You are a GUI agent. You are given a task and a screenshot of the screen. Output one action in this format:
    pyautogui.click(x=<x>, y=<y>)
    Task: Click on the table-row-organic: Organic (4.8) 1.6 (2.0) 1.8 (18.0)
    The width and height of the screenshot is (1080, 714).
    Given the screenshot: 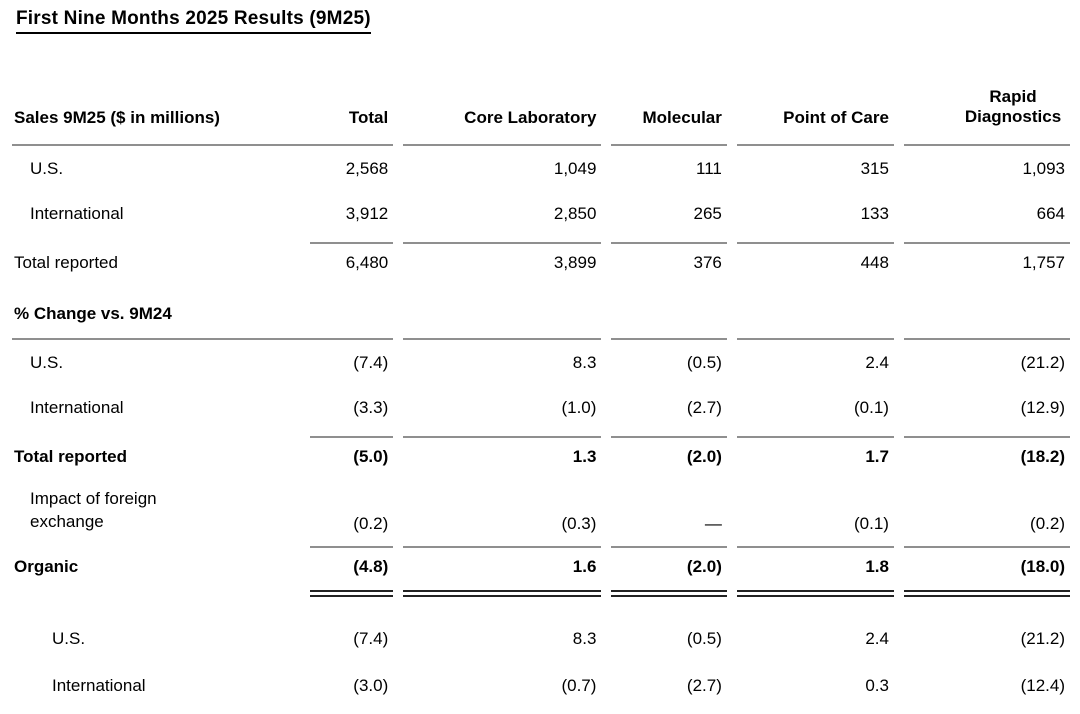 What is the action you would take?
    pyautogui.click(x=541, y=567)
    